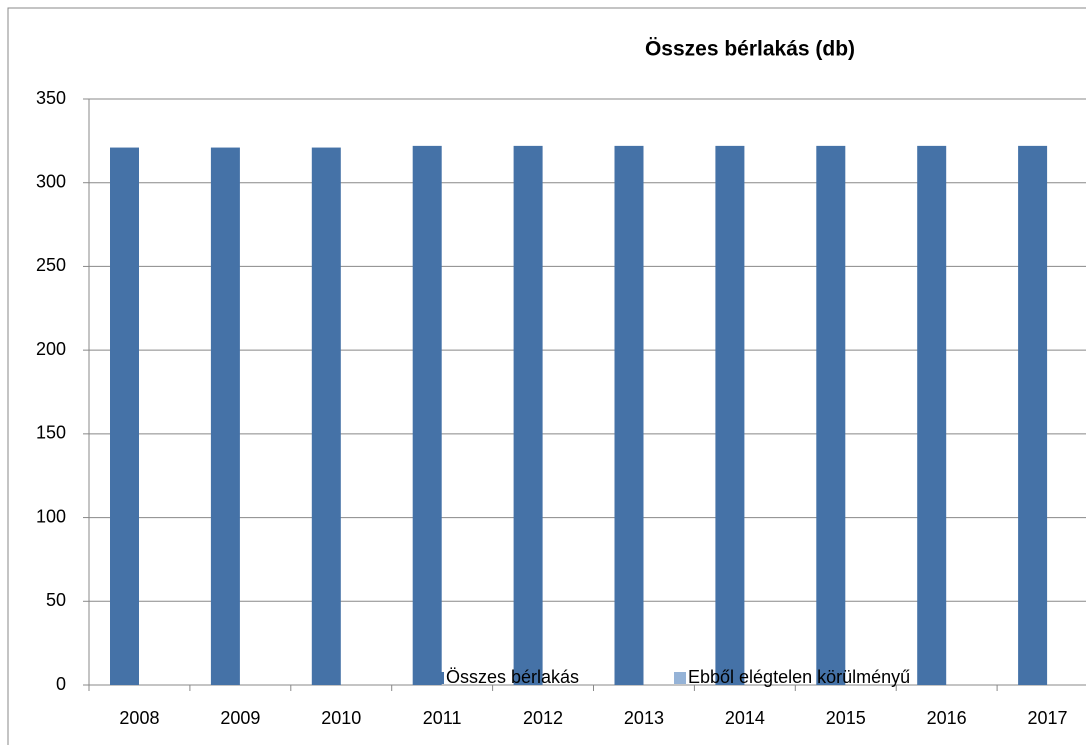 Image resolution: width=1086 pixels, height=745 pixels. Describe the element at coordinates (745, 718) in the screenshot. I see `x-tick-label: 2014` at that location.